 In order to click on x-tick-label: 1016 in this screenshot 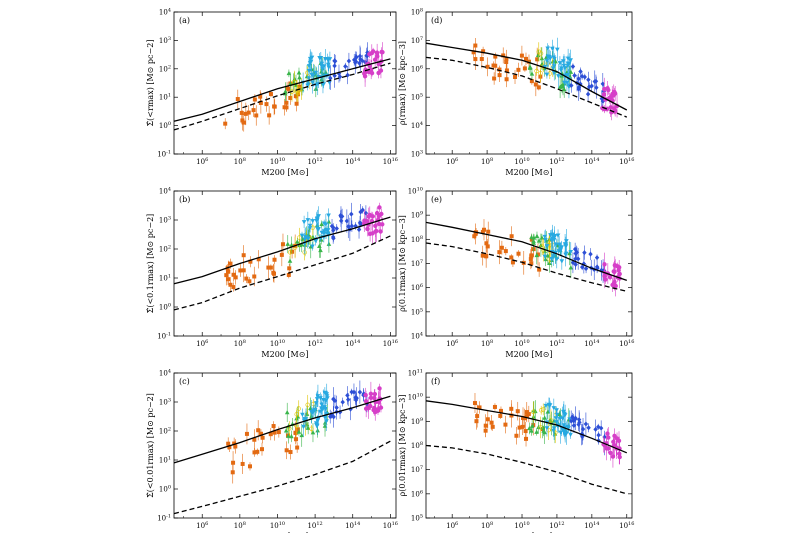, I will do `click(626, 161)`.